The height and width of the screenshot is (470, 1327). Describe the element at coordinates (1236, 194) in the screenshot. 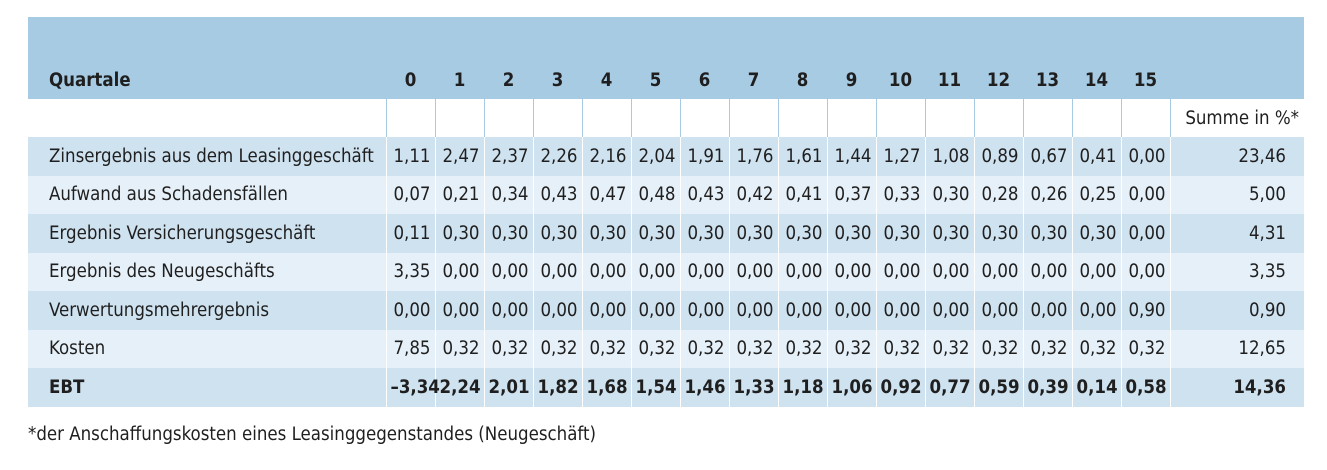

I see `row-sum: 5,00` at that location.